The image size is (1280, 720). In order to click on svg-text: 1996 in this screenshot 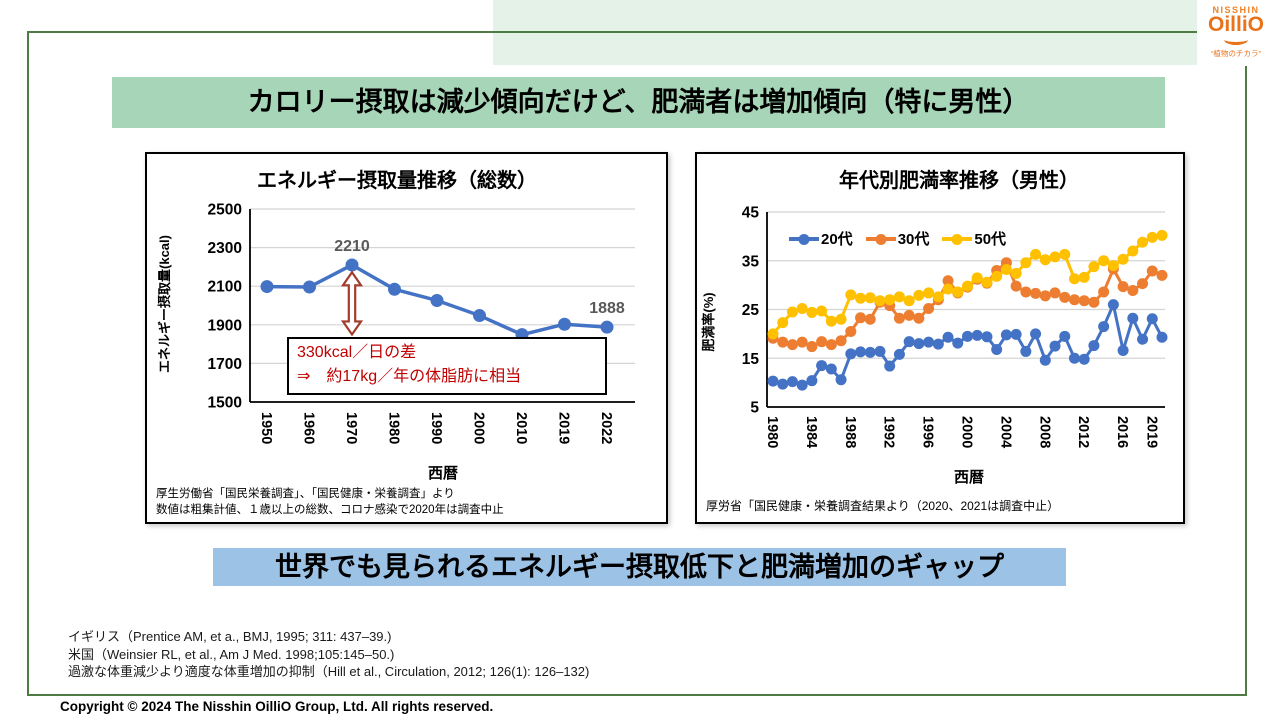, I will do `click(928, 432)`.